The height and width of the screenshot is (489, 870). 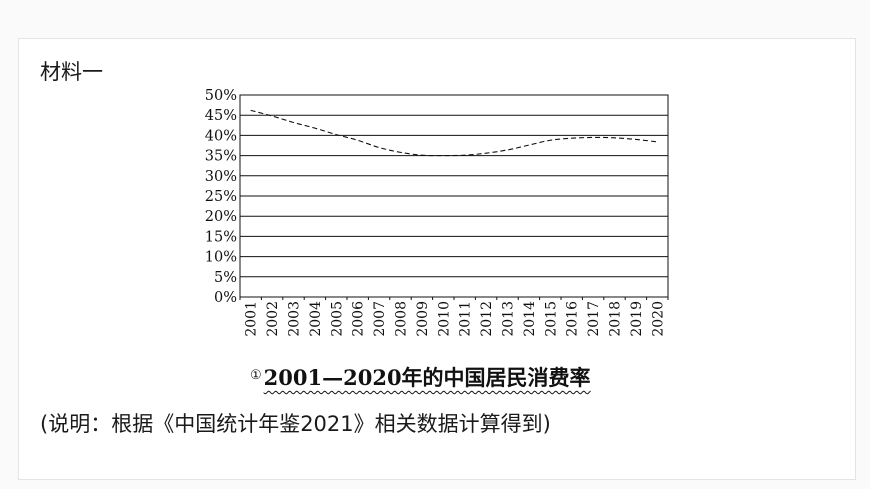 I want to click on material-label: 材料一, so click(x=71, y=72).